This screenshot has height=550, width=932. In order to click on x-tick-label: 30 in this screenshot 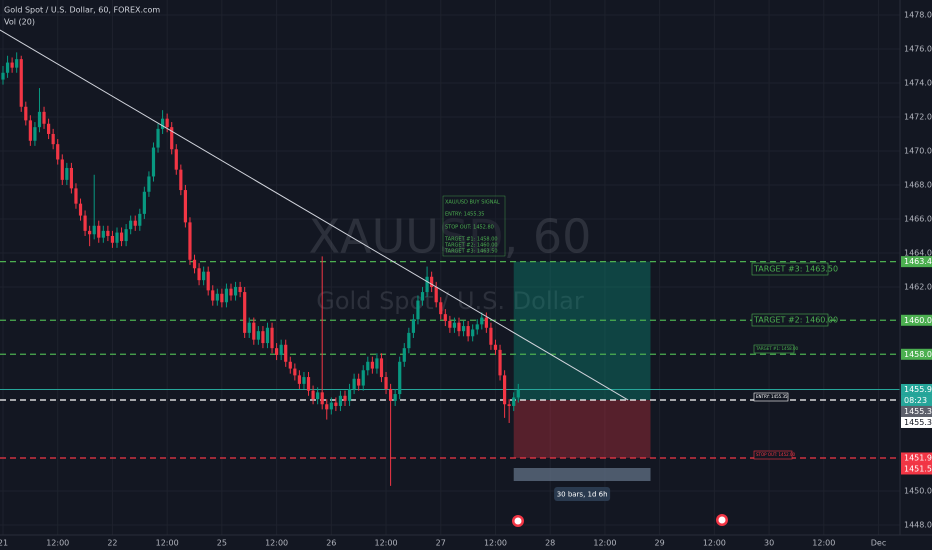, I will do `click(769, 543)`.